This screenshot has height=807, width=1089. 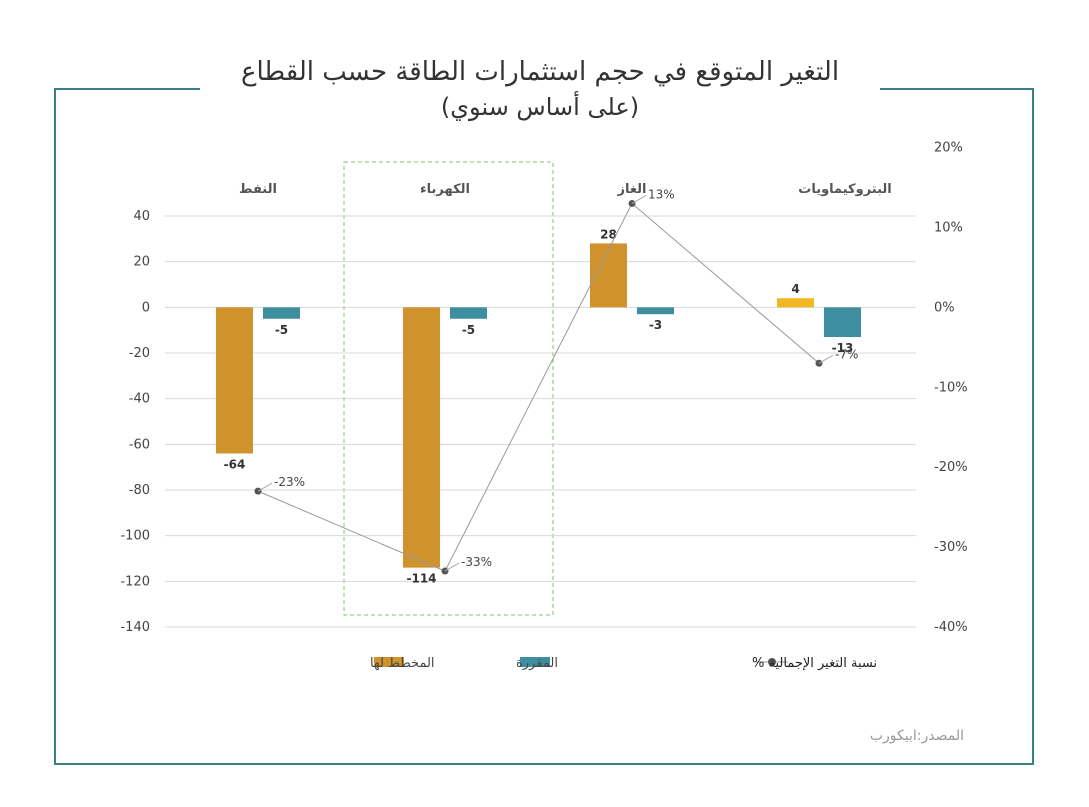 I want to click on y-tick-label: -140, so click(x=135, y=627).